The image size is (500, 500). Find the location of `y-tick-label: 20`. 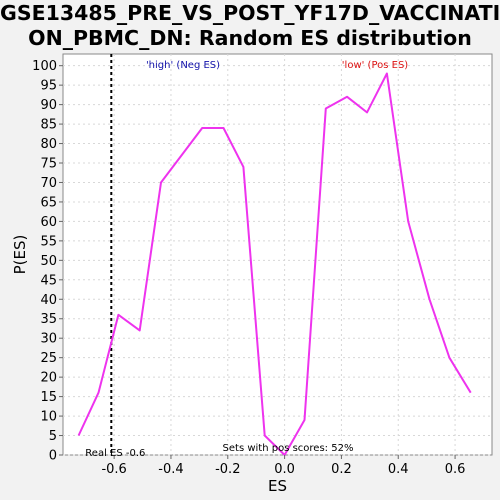

y-tick-label: 20 is located at coordinates (48, 378).